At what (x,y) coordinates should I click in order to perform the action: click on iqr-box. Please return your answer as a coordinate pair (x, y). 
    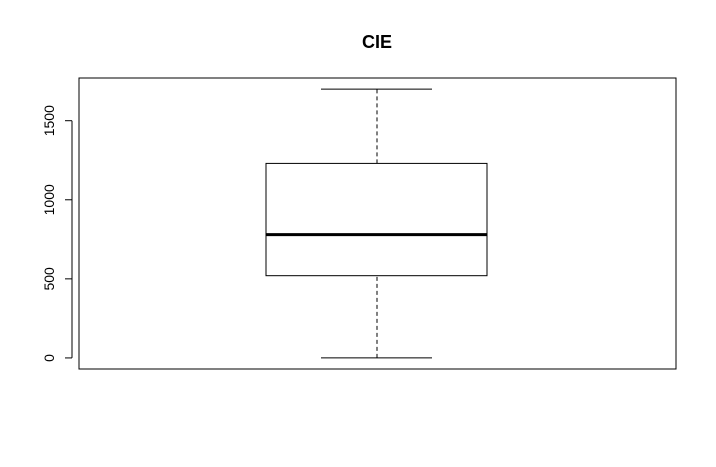
    Looking at the image, I should click on (376, 219).